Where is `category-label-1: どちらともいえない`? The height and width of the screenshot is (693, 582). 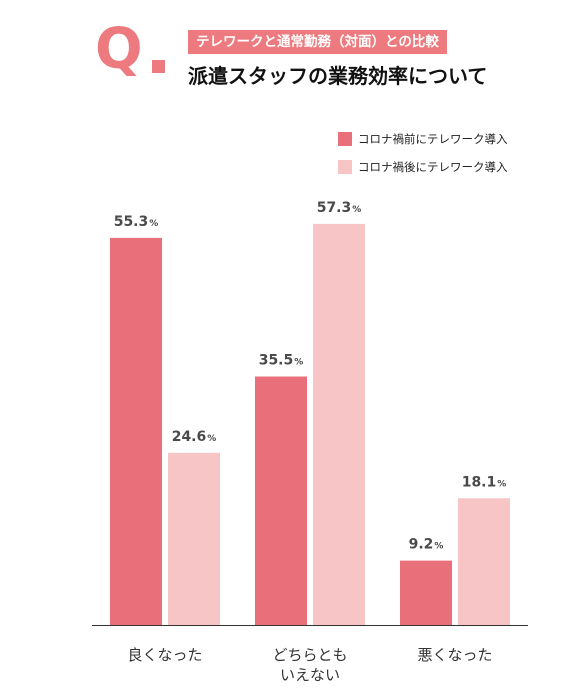 category-label-1: どちらともいえない is located at coordinates (309, 665).